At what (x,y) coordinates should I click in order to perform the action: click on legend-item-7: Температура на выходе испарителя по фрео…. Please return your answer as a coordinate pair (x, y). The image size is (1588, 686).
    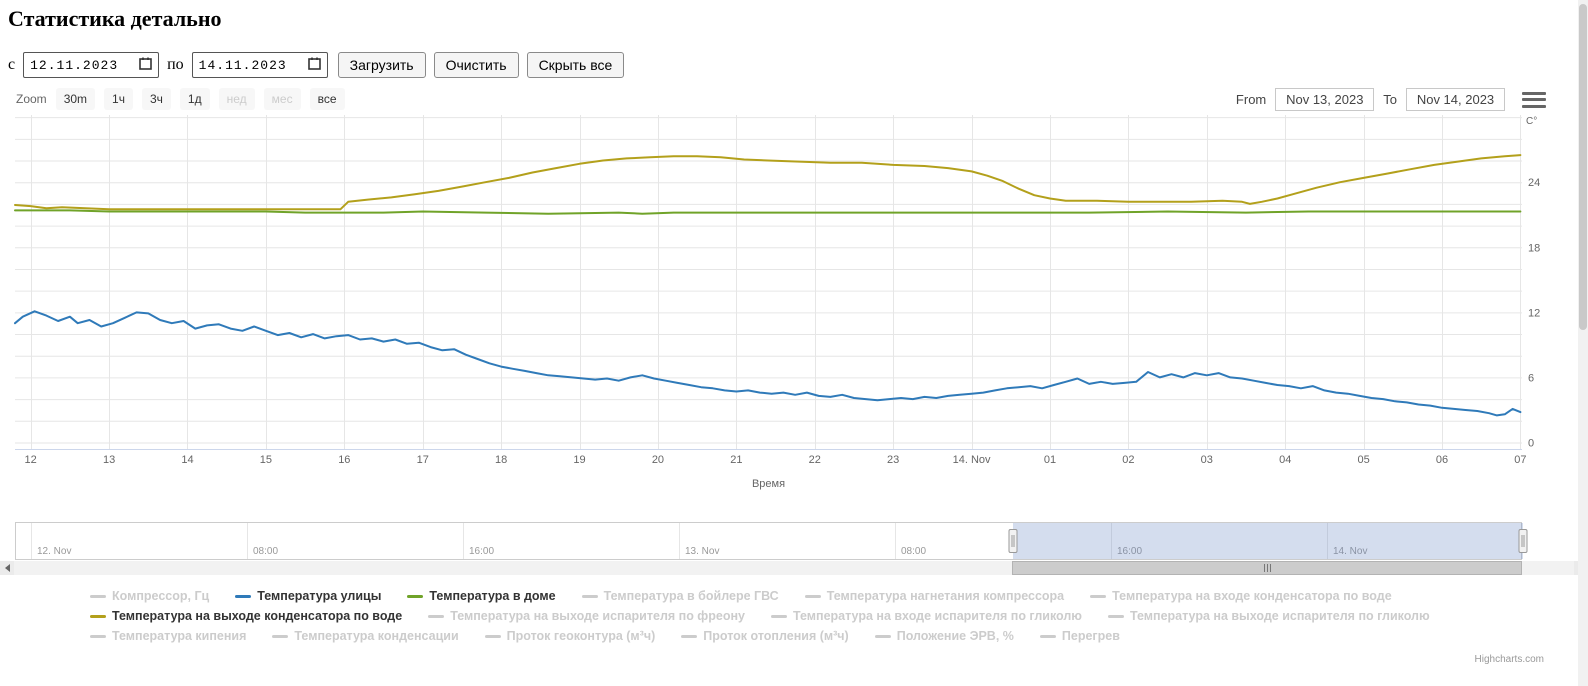
    Looking at the image, I should click on (586, 616).